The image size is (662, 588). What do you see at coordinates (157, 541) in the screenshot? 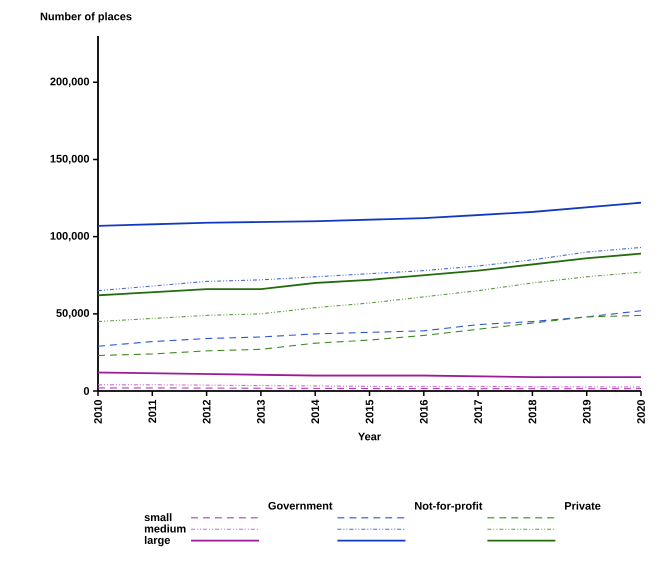
I see `text: large` at bounding box center [157, 541].